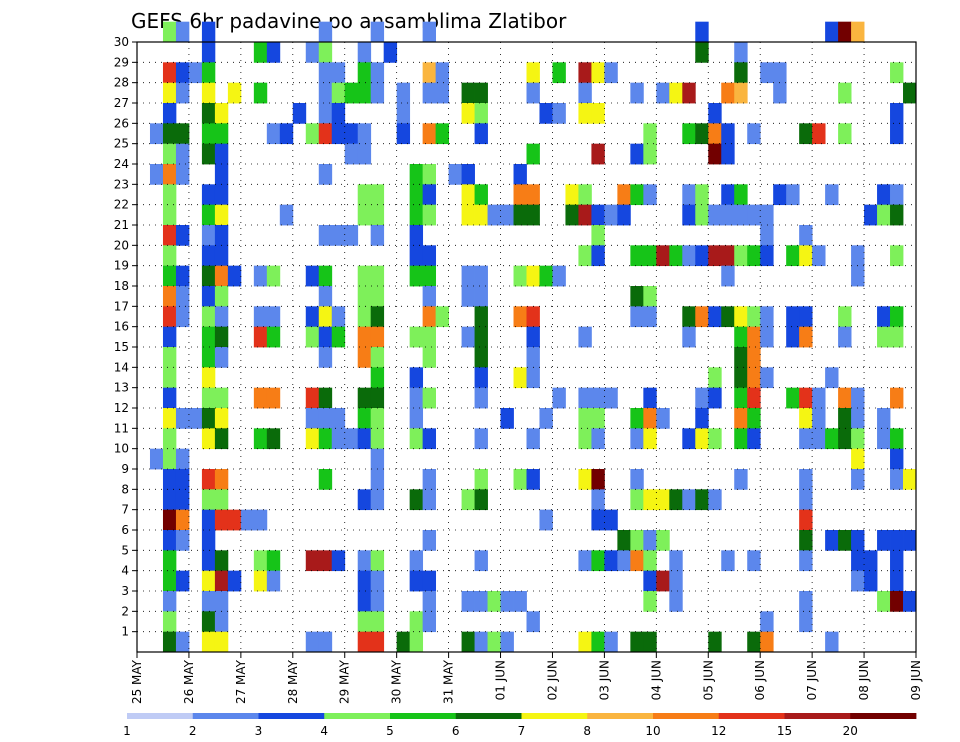 The image size is (960, 742). Describe the element at coordinates (349, 21) in the screenshot. I see `chart-title: GEFS 6hr padavine po ansamblima Zlatibor` at that location.